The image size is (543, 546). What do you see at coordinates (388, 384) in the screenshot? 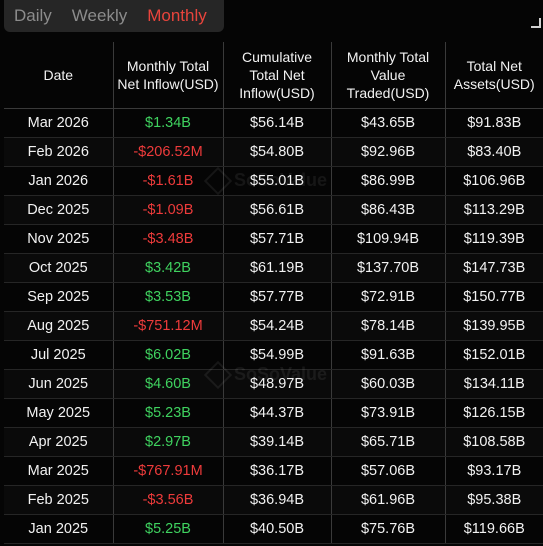
I see `cell-value-traded: $60.03B` at bounding box center [388, 384].